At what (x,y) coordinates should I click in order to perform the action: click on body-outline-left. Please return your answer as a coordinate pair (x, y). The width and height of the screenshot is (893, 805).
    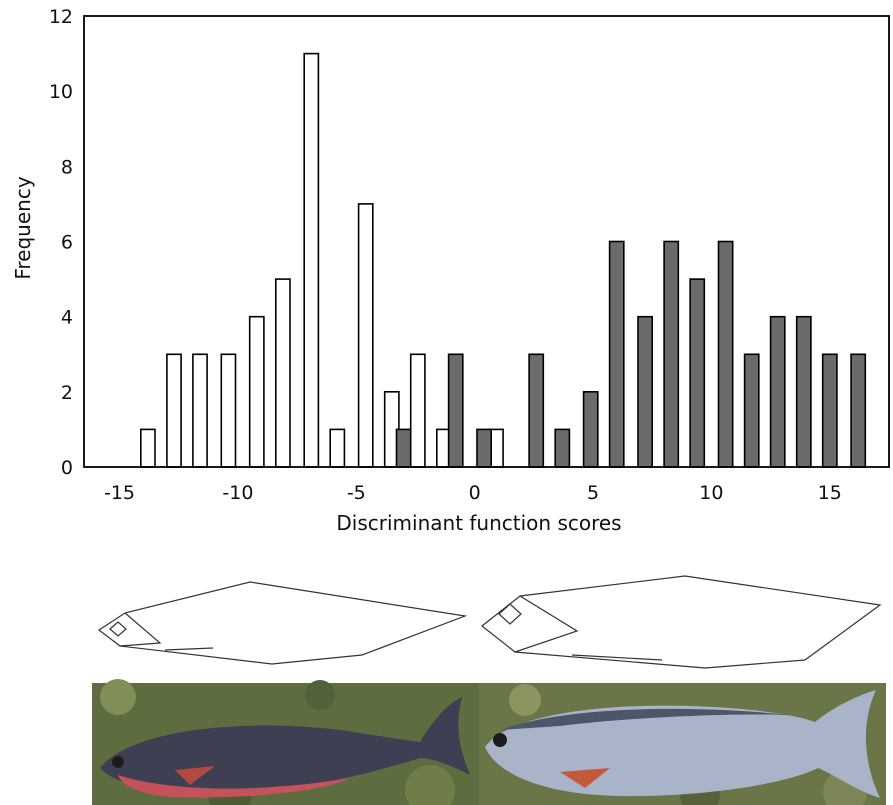
    Looking at the image, I should click on (282, 623).